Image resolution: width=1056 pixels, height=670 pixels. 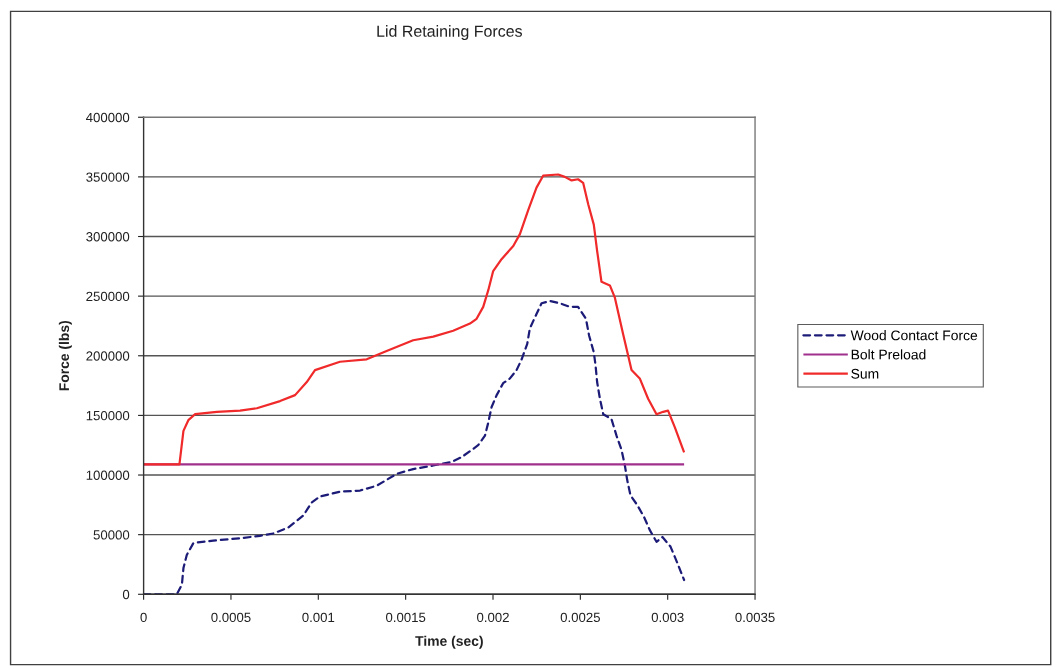 I want to click on x-tick-label: 0.0035, so click(x=755, y=617).